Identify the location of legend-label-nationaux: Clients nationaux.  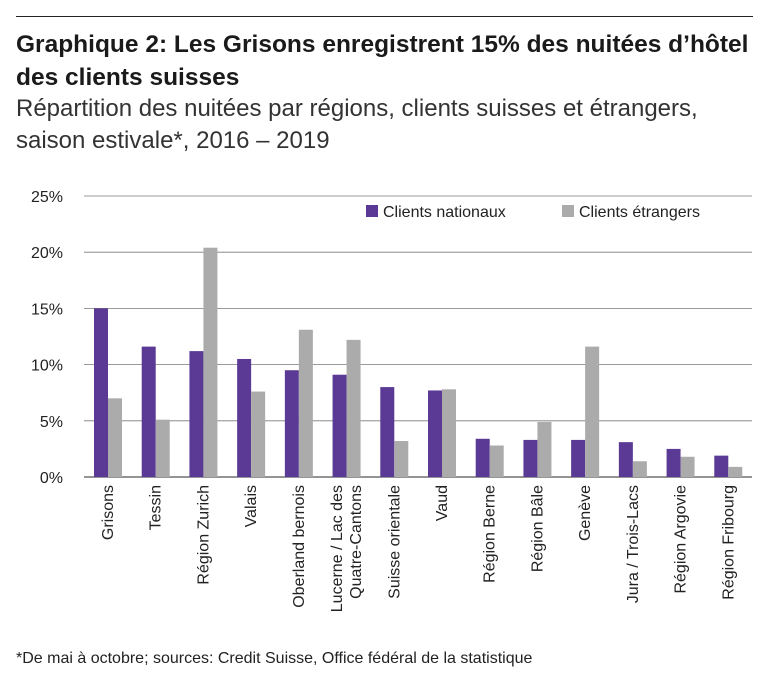
(444, 212).